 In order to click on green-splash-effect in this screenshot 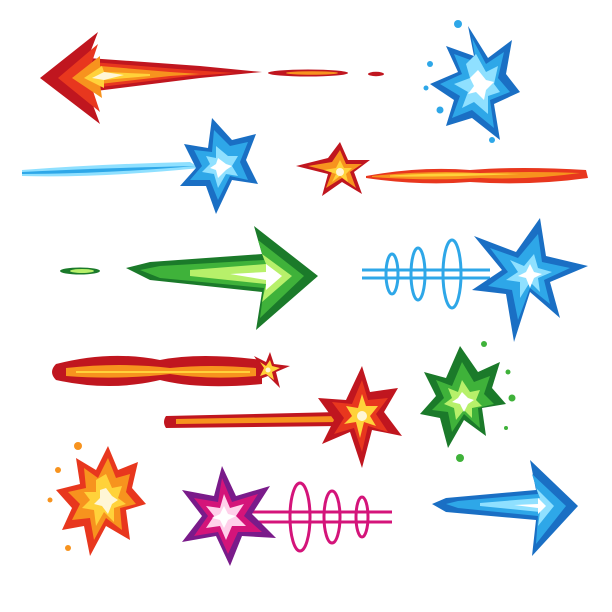, I will do `click(468, 401)`.